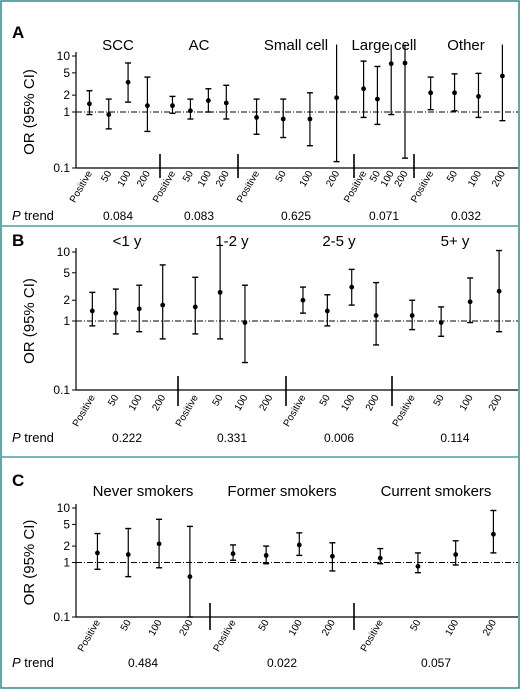  I want to click on y-tick-label: 1, so click(66, 563).